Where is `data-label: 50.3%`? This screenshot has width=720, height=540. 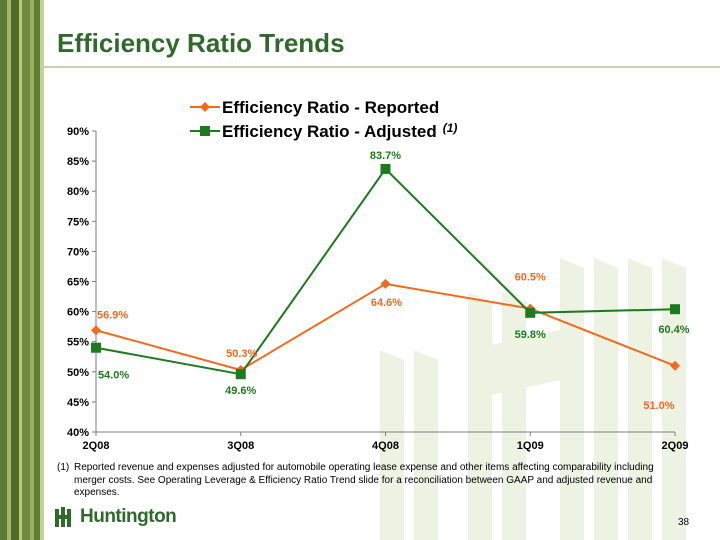 data-label: 50.3% is located at coordinates (241, 354).